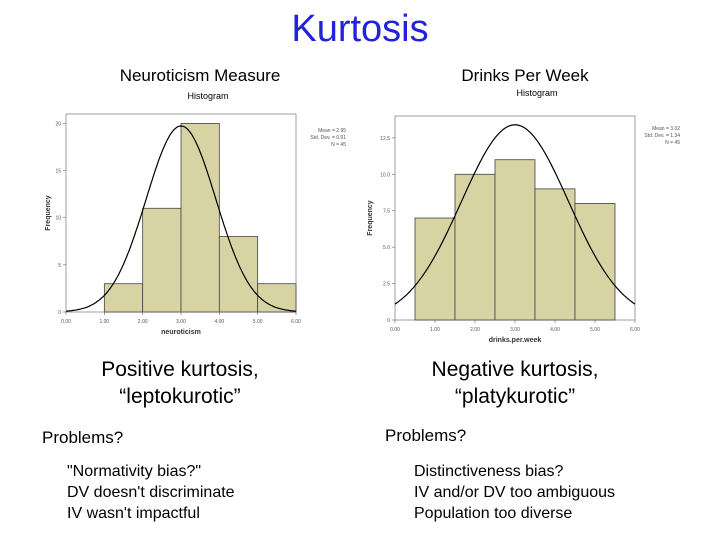 The image size is (720, 540). I want to click on y-tick-label: 10, so click(58, 219).